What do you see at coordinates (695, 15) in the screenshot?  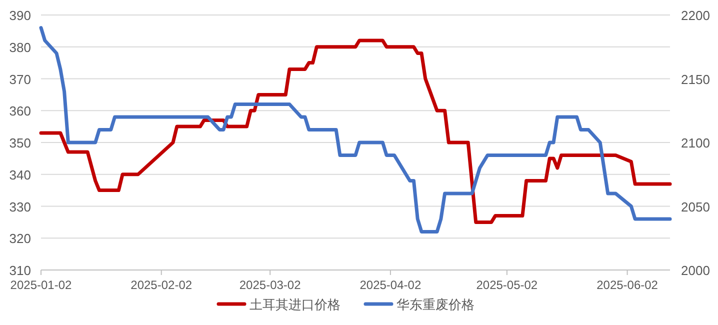 I see `y2-tick-label: 2200` at bounding box center [695, 15].